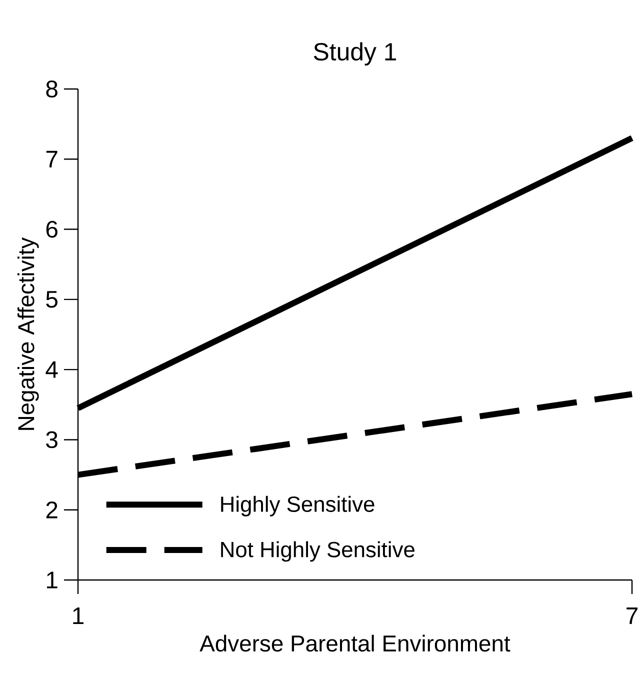 This screenshot has height=690, width=638. Describe the element at coordinates (297, 506) in the screenshot. I see `legend-label: Highly Sensitive` at that location.